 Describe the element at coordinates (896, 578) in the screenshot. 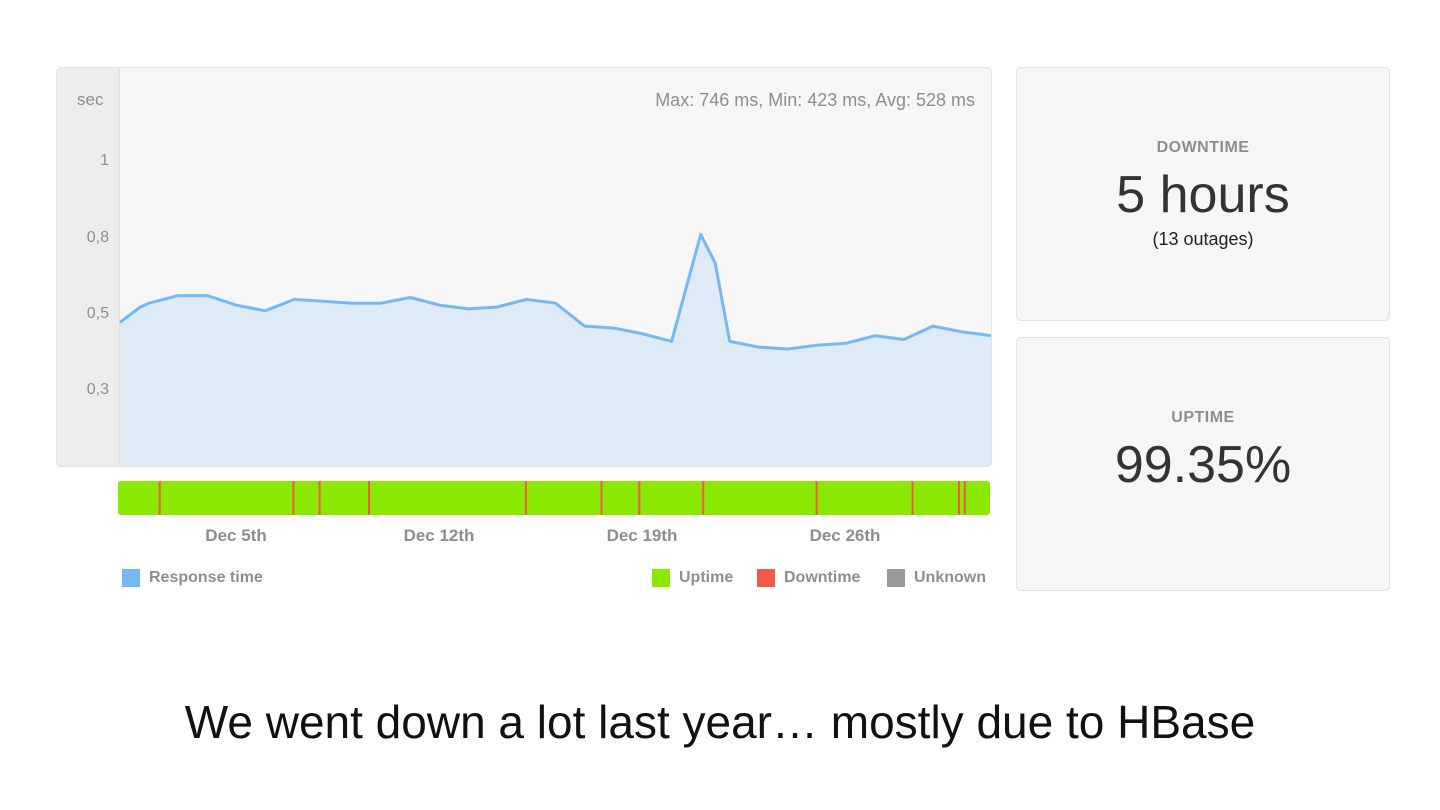

I see `legend-swatch-unknown` at that location.